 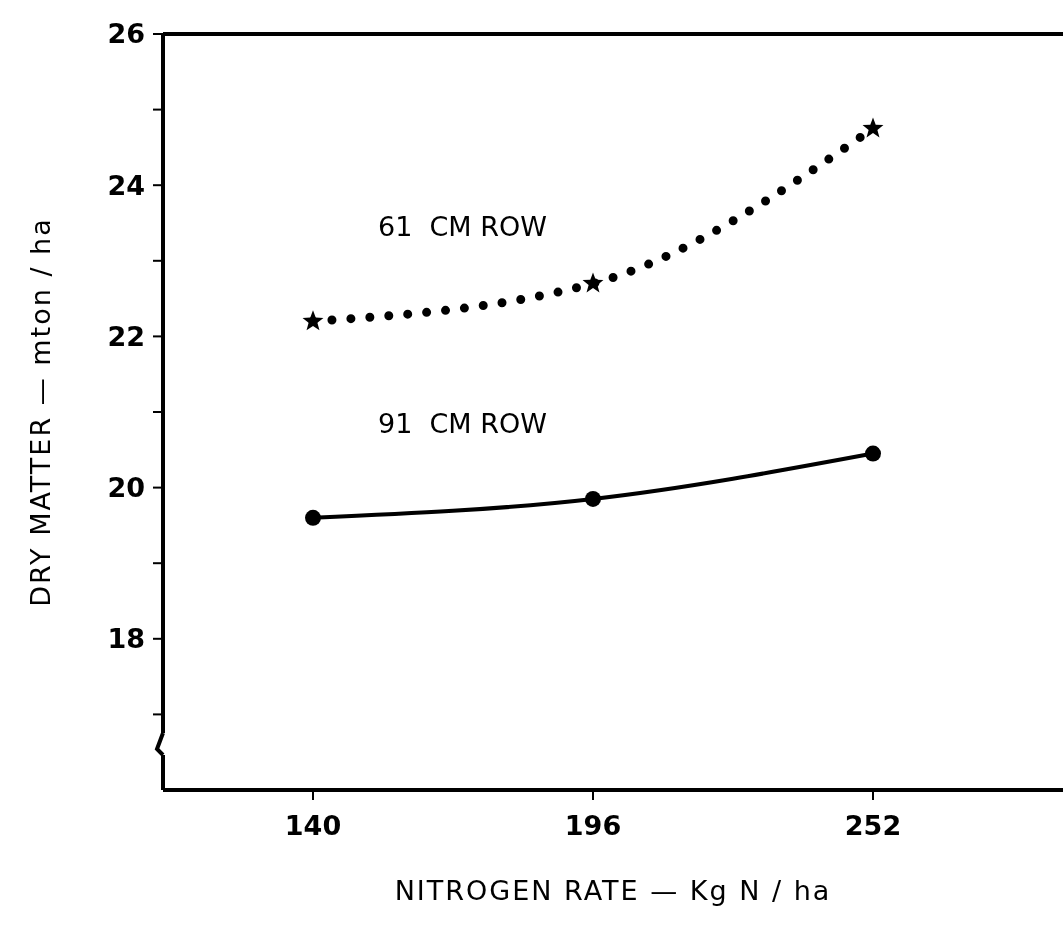 I want to click on y-tick-label: 26, so click(x=126, y=34).